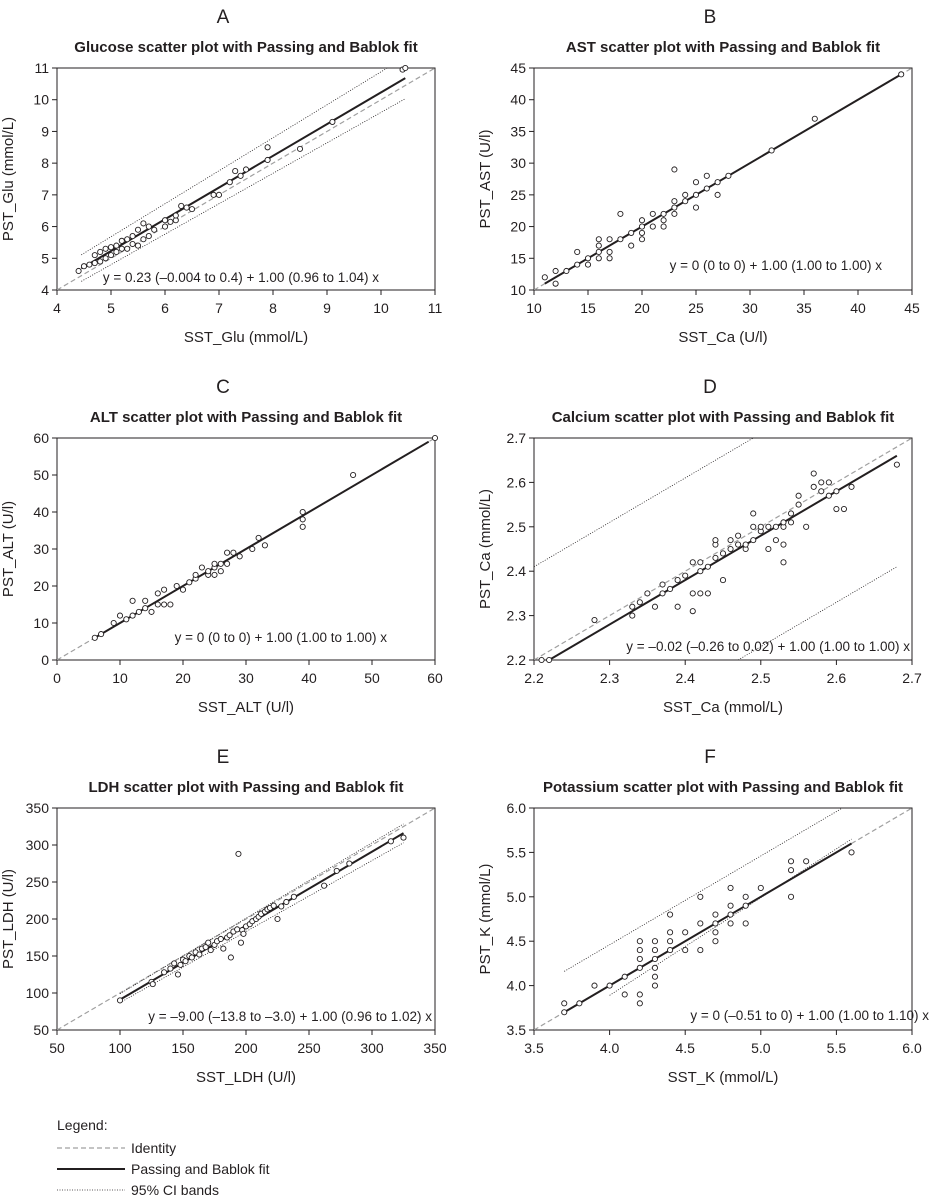 The height and width of the screenshot is (1200, 952). Describe the element at coordinates (183, 678) in the screenshot. I see `x-tick-label: 20` at that location.